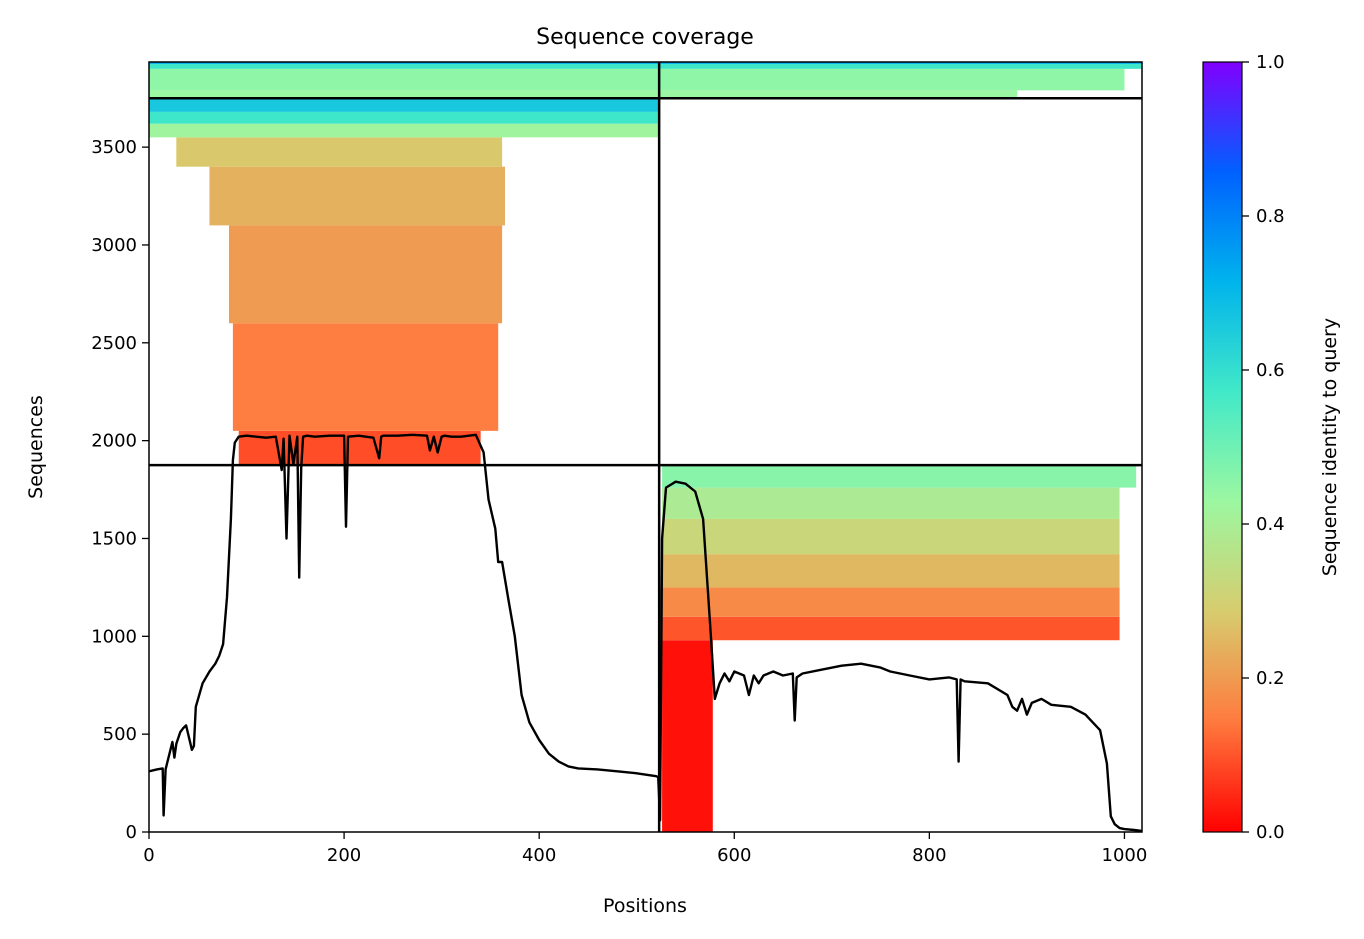 The image size is (1364, 939). What do you see at coordinates (1263, 447) in the screenshot?
I see `colorbar-ticks: 0.0 0.2 0.4 0.6 0.8 1.0` at bounding box center [1263, 447].